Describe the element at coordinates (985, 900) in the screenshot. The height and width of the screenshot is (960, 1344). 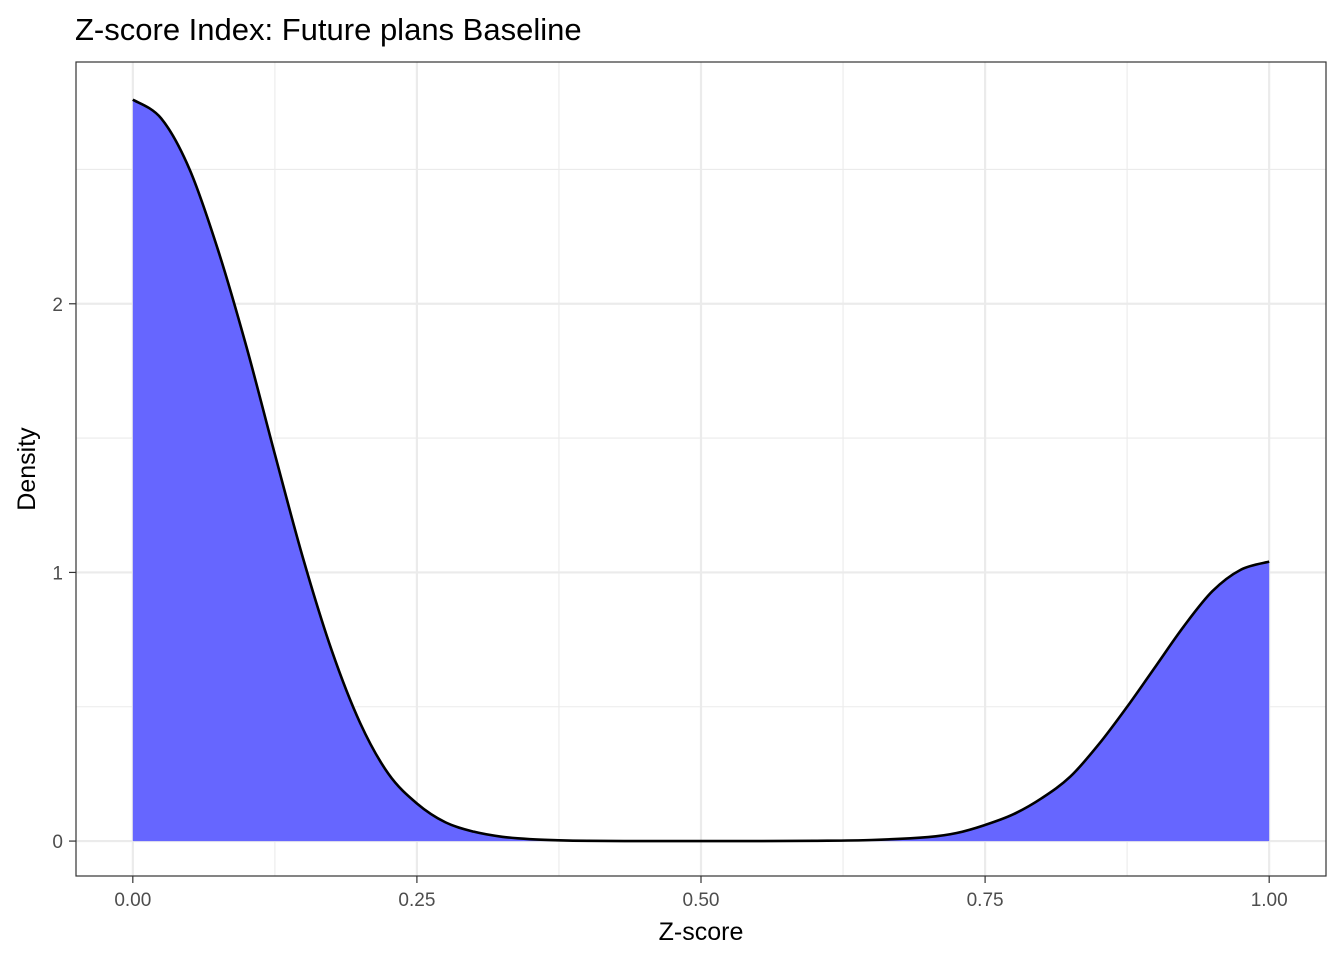
I see `x-tick-label: 0.75` at that location.